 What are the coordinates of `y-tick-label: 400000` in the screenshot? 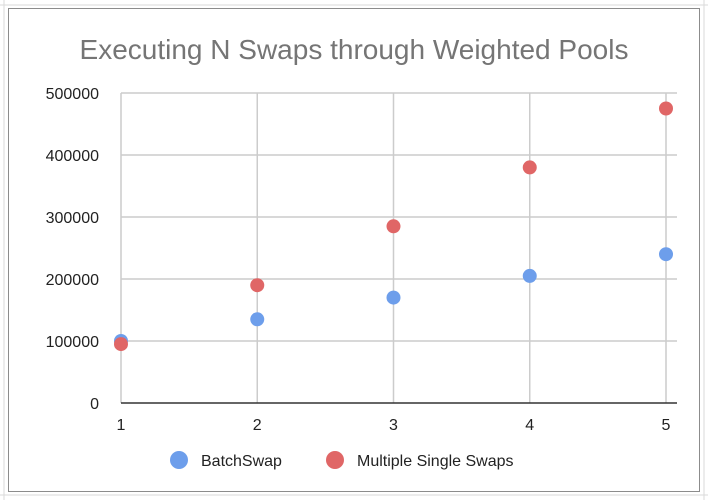 It's located at (72, 156).